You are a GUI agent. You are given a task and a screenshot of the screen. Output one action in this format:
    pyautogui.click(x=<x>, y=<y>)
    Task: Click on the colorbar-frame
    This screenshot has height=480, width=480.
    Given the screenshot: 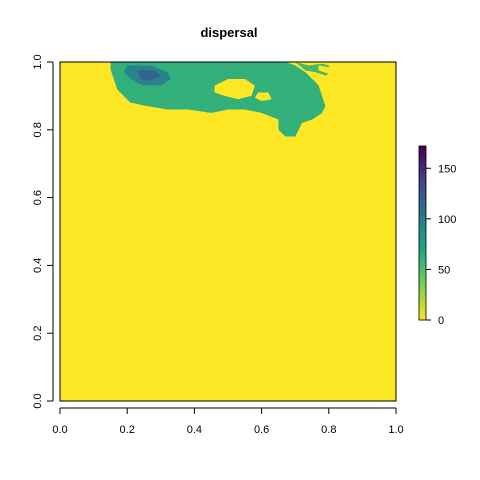 What is the action you would take?
    pyautogui.click(x=422, y=233)
    